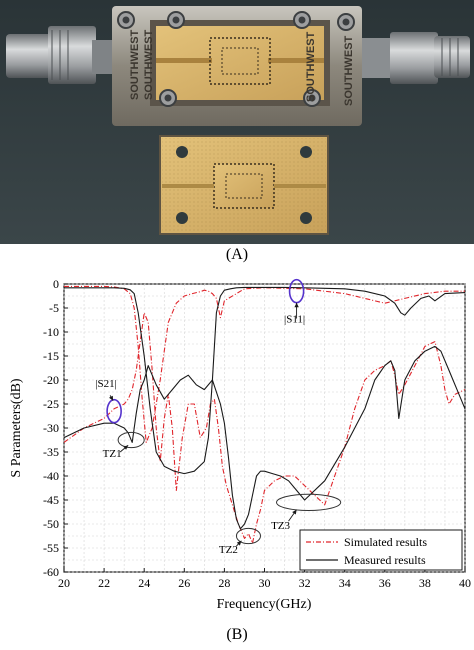  I want to click on y-tick-label: -25, so click(51, 404).